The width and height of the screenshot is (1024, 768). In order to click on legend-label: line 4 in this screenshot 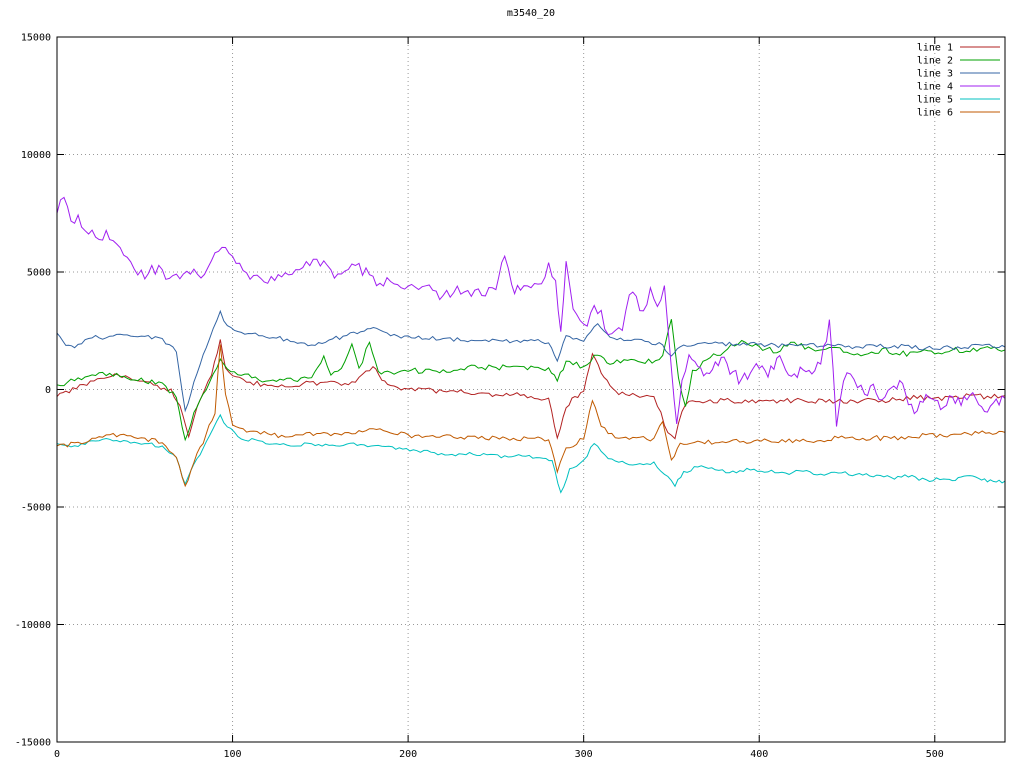, I will do `click(935, 87)`.